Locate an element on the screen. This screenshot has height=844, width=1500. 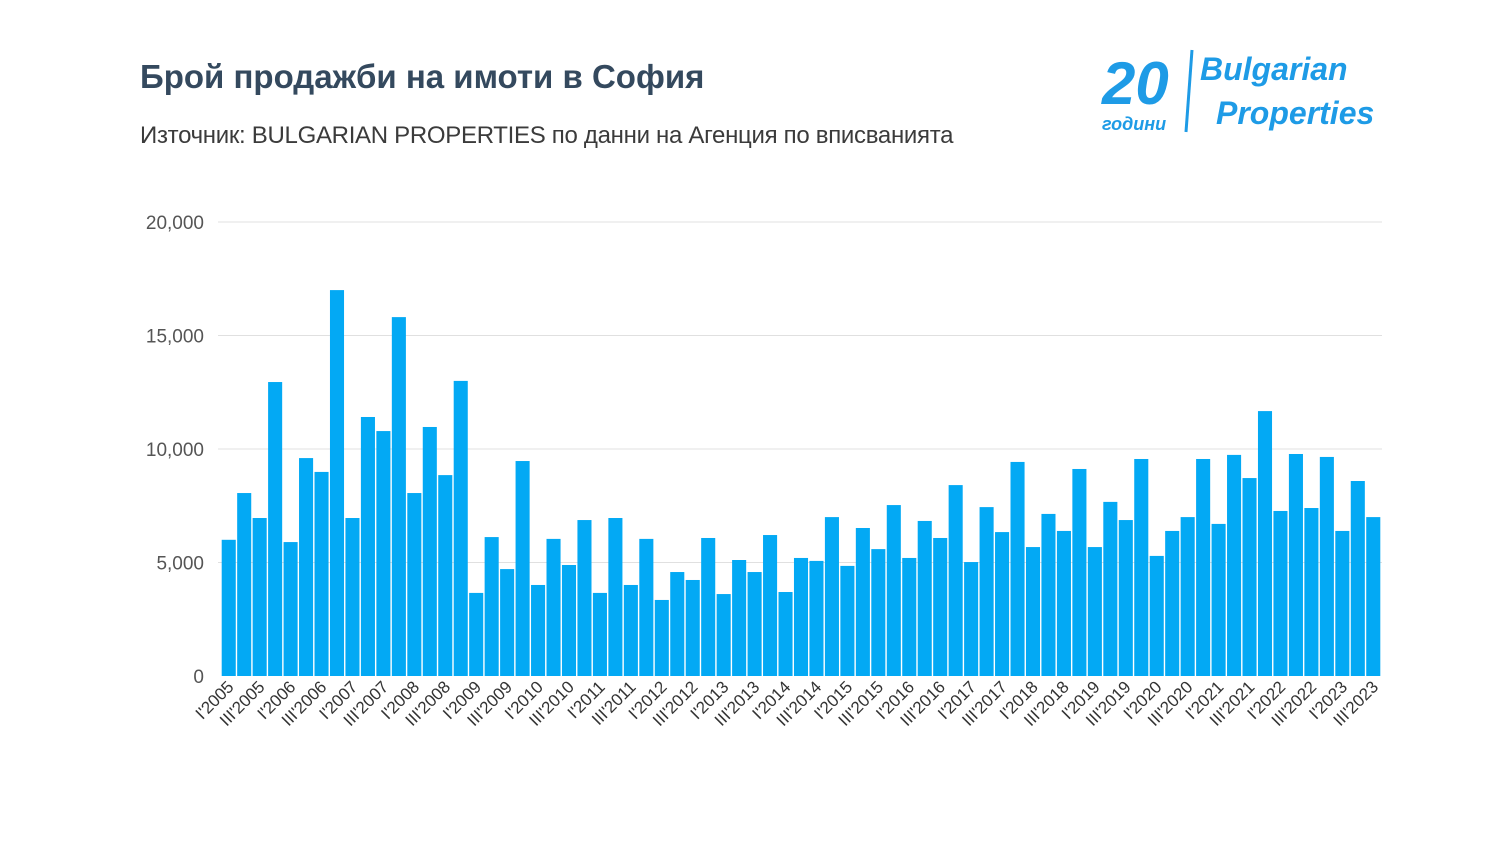
bar-IV'2016 is located at coordinates (955, 580).